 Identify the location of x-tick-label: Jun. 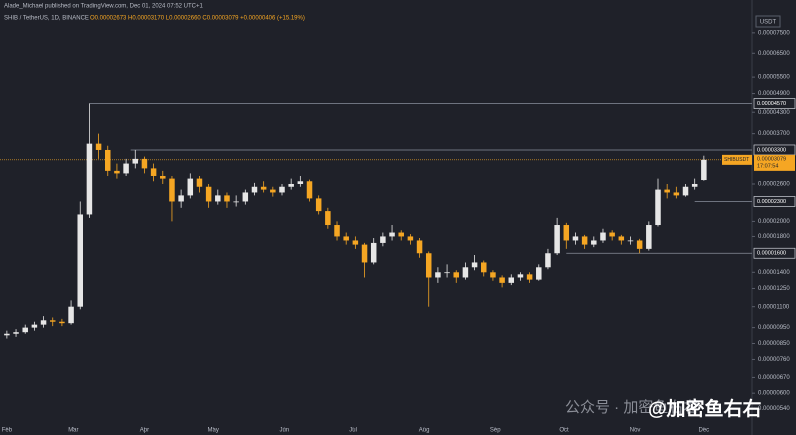
(284, 431).